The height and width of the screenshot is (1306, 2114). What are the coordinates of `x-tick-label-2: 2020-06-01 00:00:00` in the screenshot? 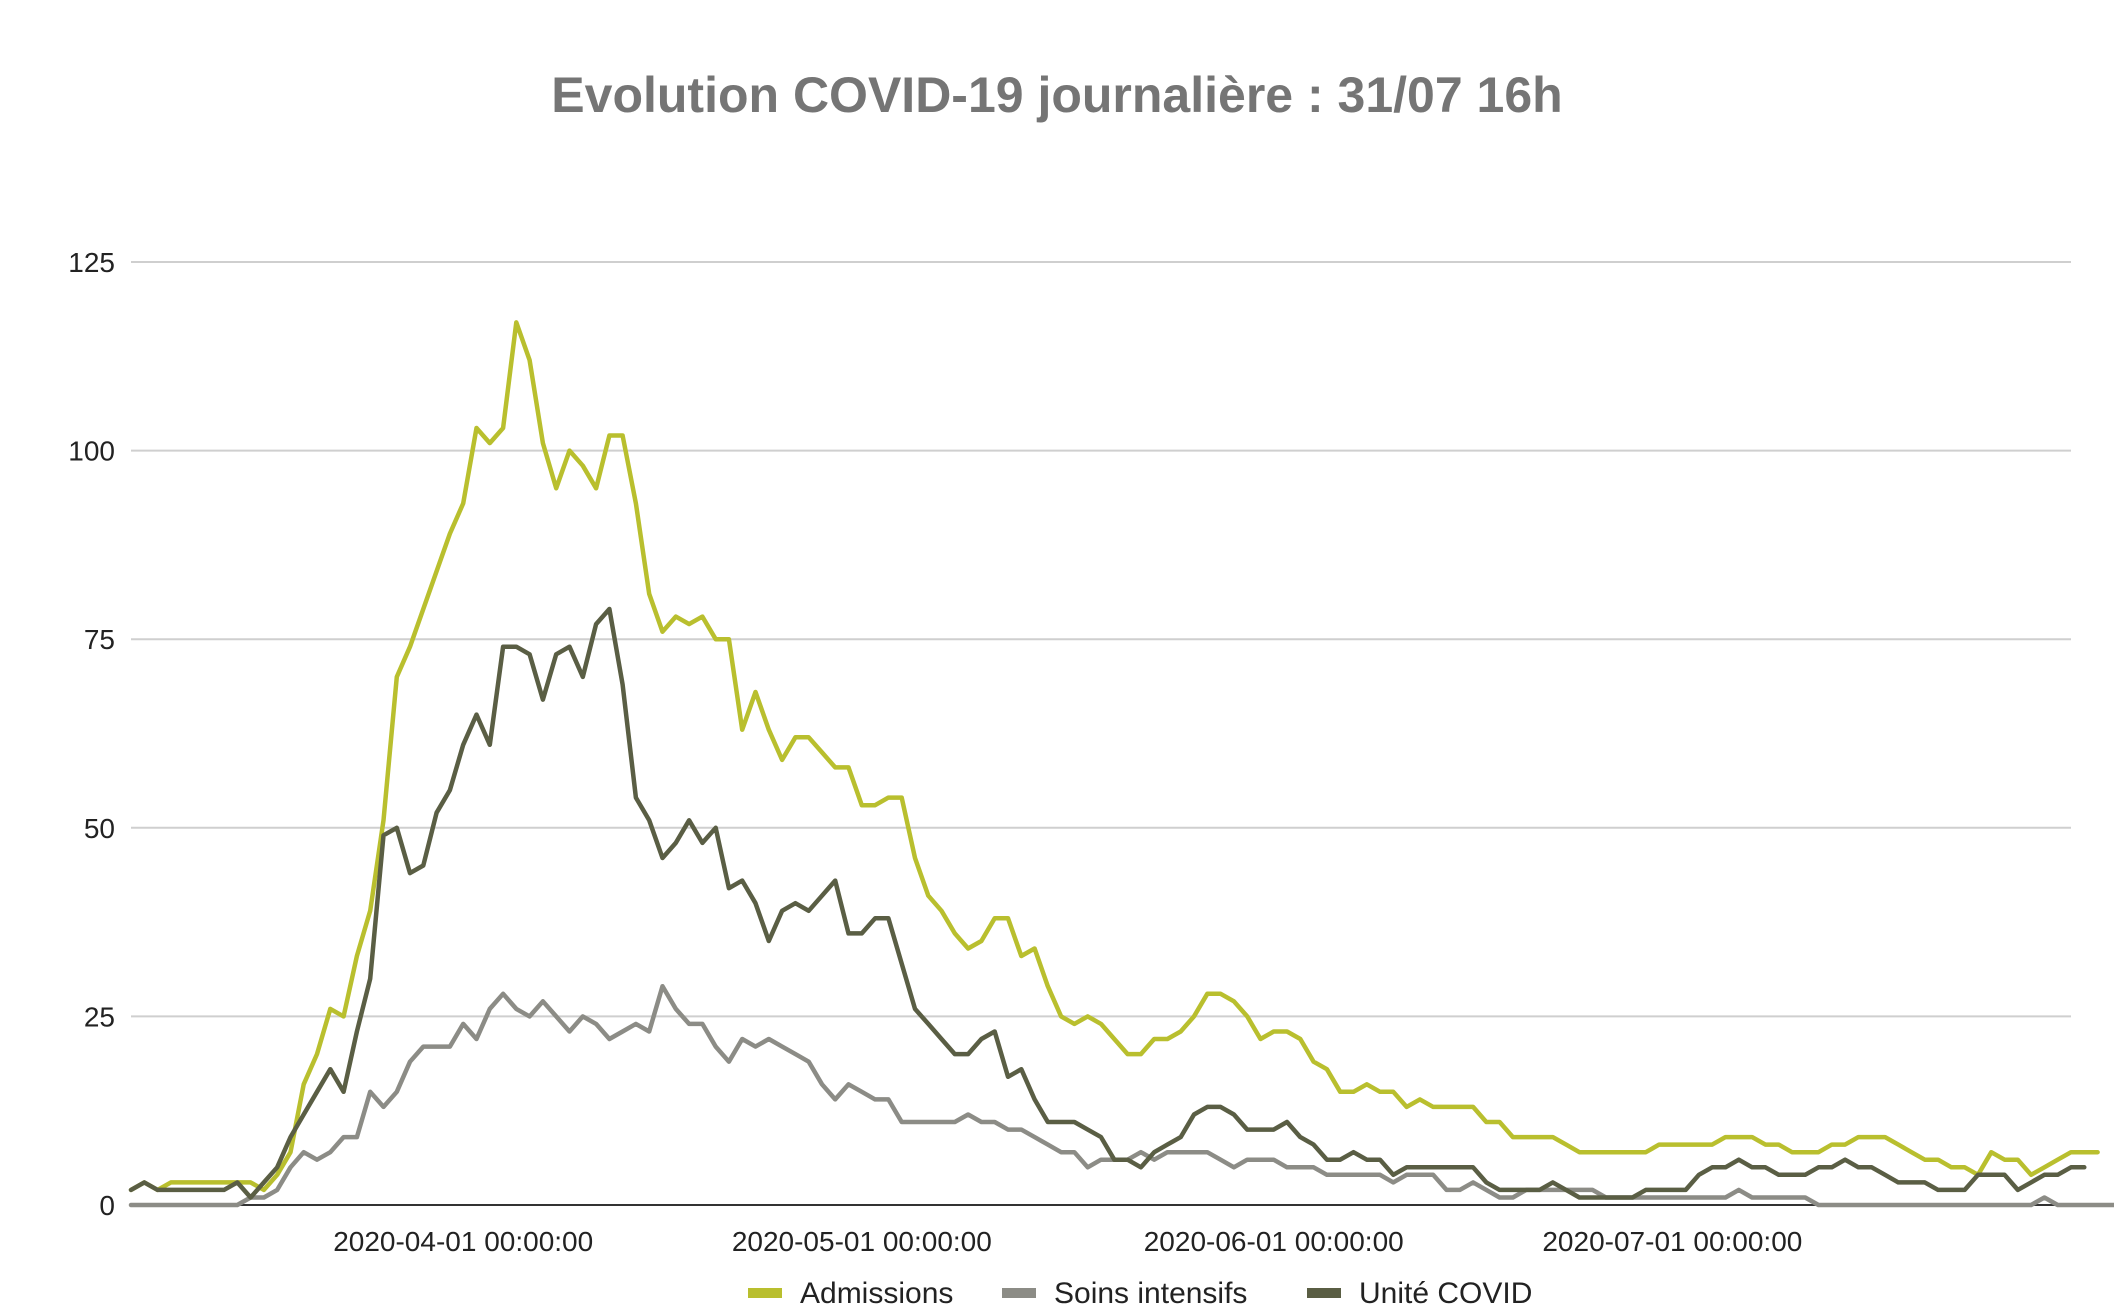 It's located at (1274, 1241).